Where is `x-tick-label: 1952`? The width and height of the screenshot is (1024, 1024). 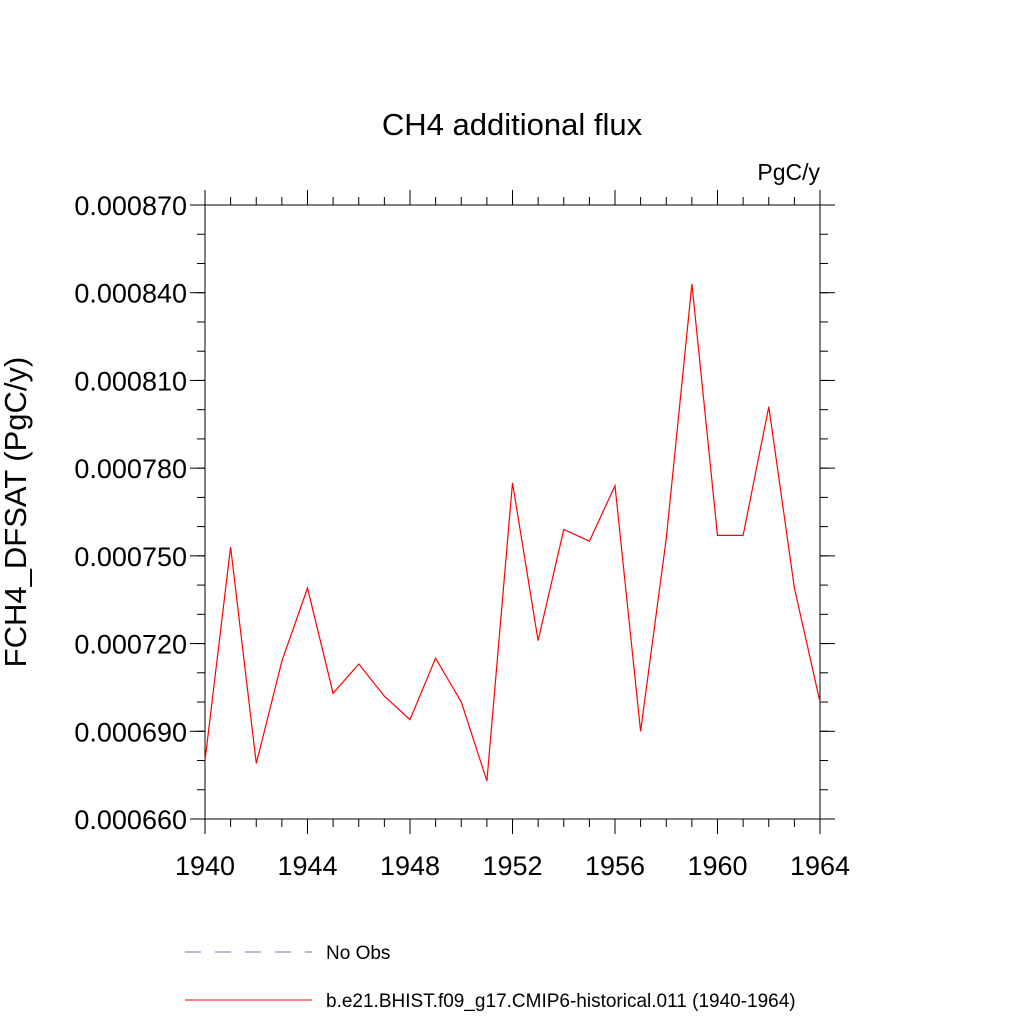
x-tick-label: 1952 is located at coordinates (512, 866).